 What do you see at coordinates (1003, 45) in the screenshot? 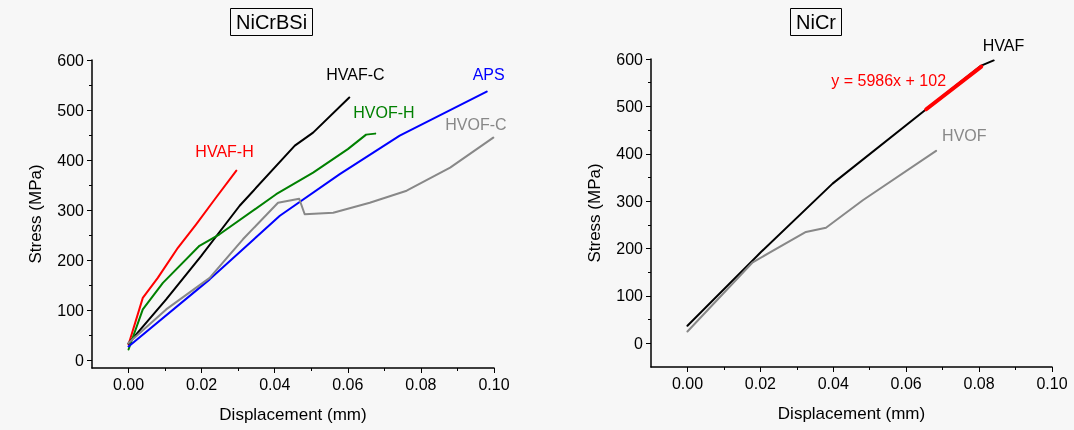
I see `series-label: HVAF` at bounding box center [1003, 45].